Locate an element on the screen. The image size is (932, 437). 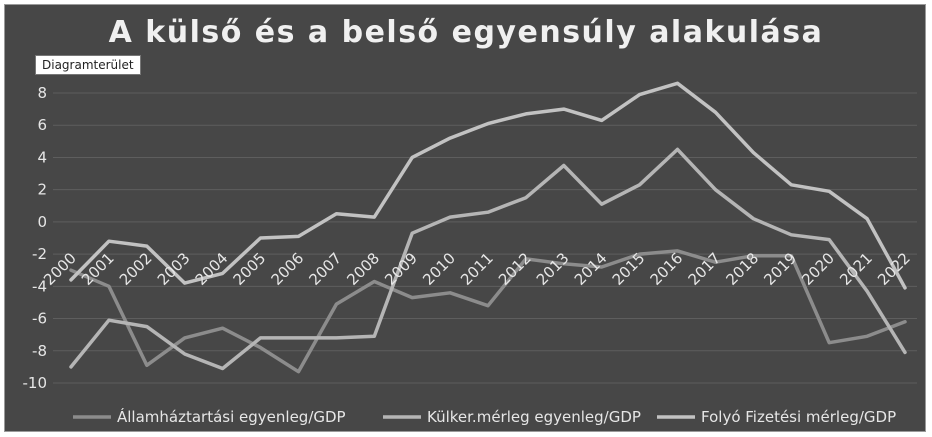
x-tick-label: 2011 is located at coordinates (477, 269).